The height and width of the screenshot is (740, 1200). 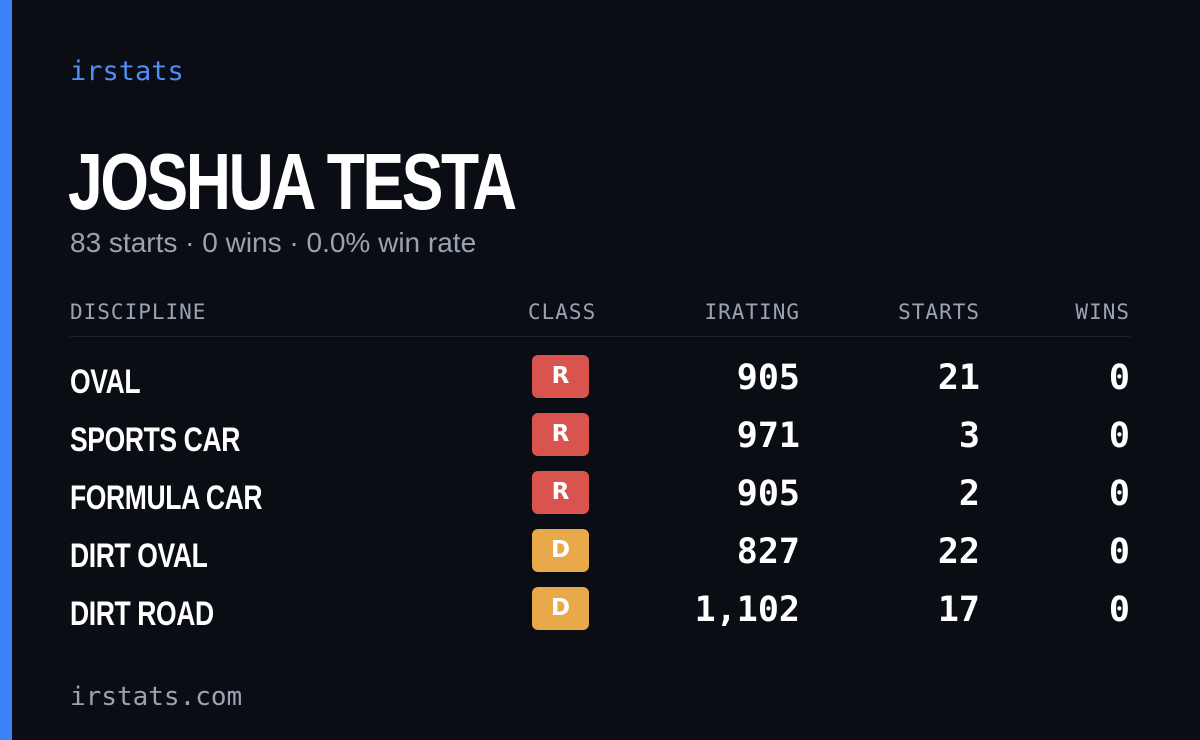 I want to click on discipline-label: SPORTS CAR, so click(x=155, y=440).